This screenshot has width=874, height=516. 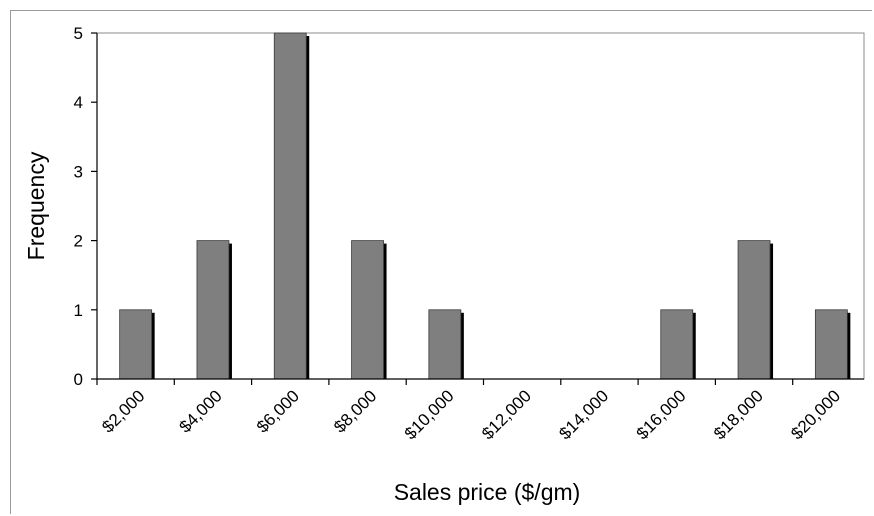 I want to click on x-tick-label: $16,000, so click(x=661, y=414).